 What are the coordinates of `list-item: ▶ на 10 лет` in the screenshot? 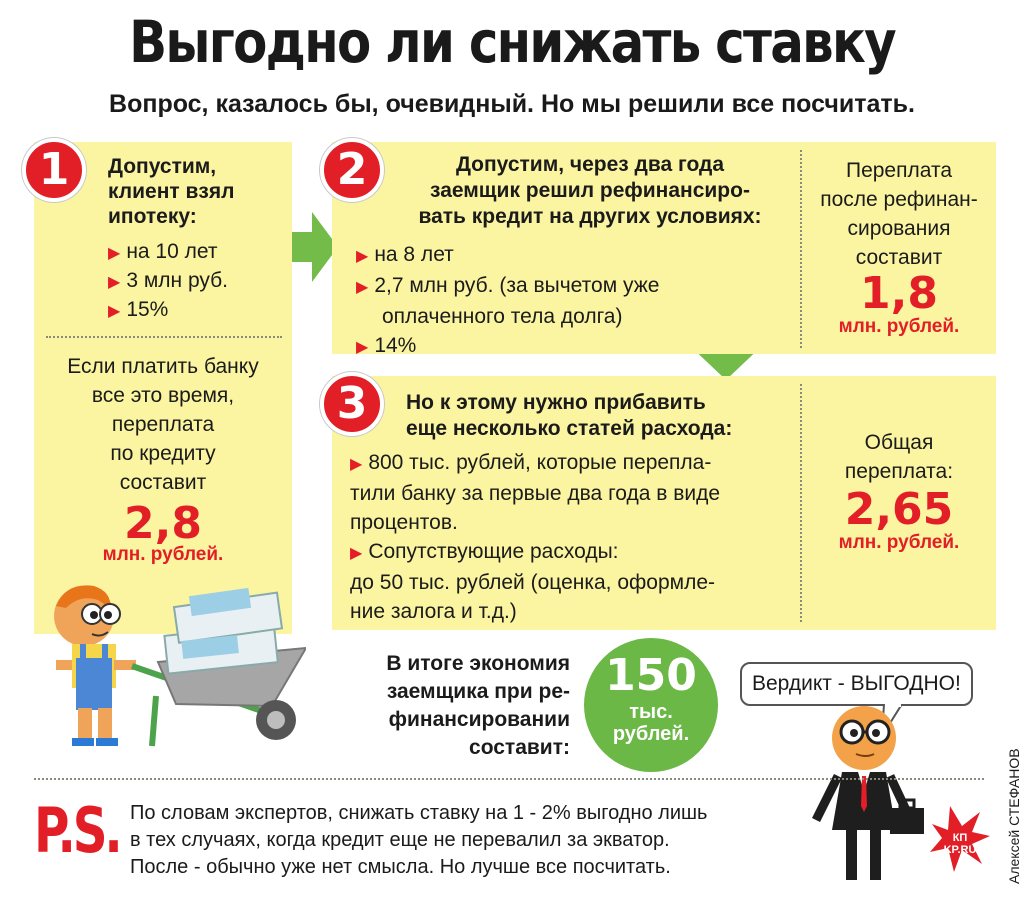 It's located at (163, 251).